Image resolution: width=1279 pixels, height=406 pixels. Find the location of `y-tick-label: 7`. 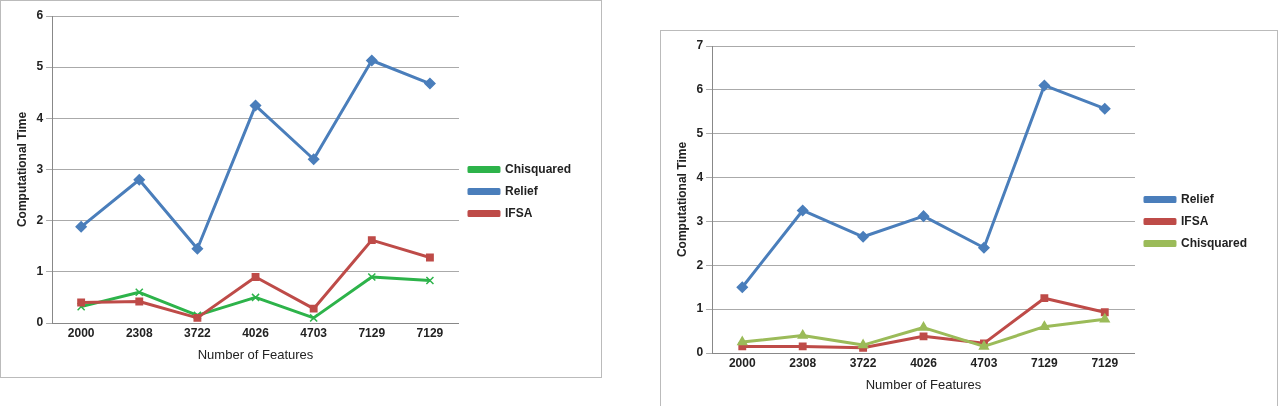

y-tick-label: 7 is located at coordinates (700, 45).